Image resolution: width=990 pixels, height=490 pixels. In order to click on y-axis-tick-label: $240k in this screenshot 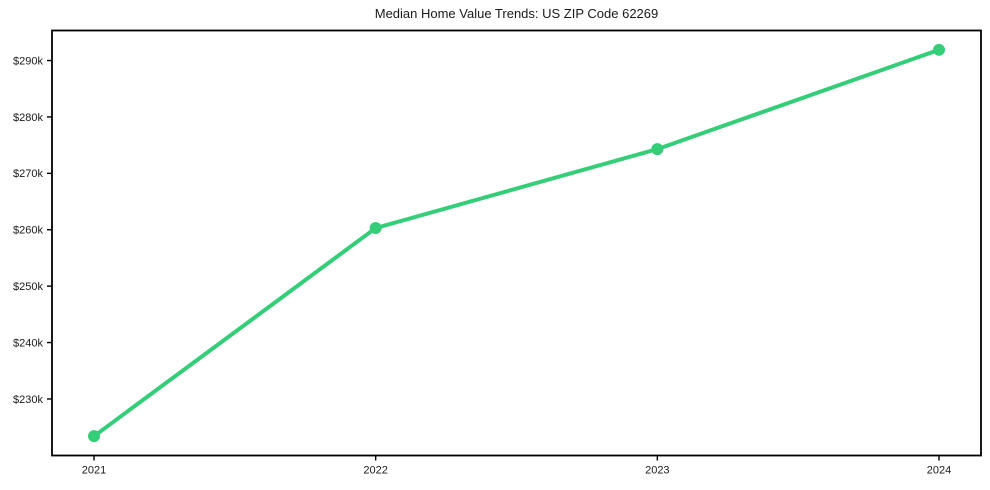, I will do `click(28, 343)`.